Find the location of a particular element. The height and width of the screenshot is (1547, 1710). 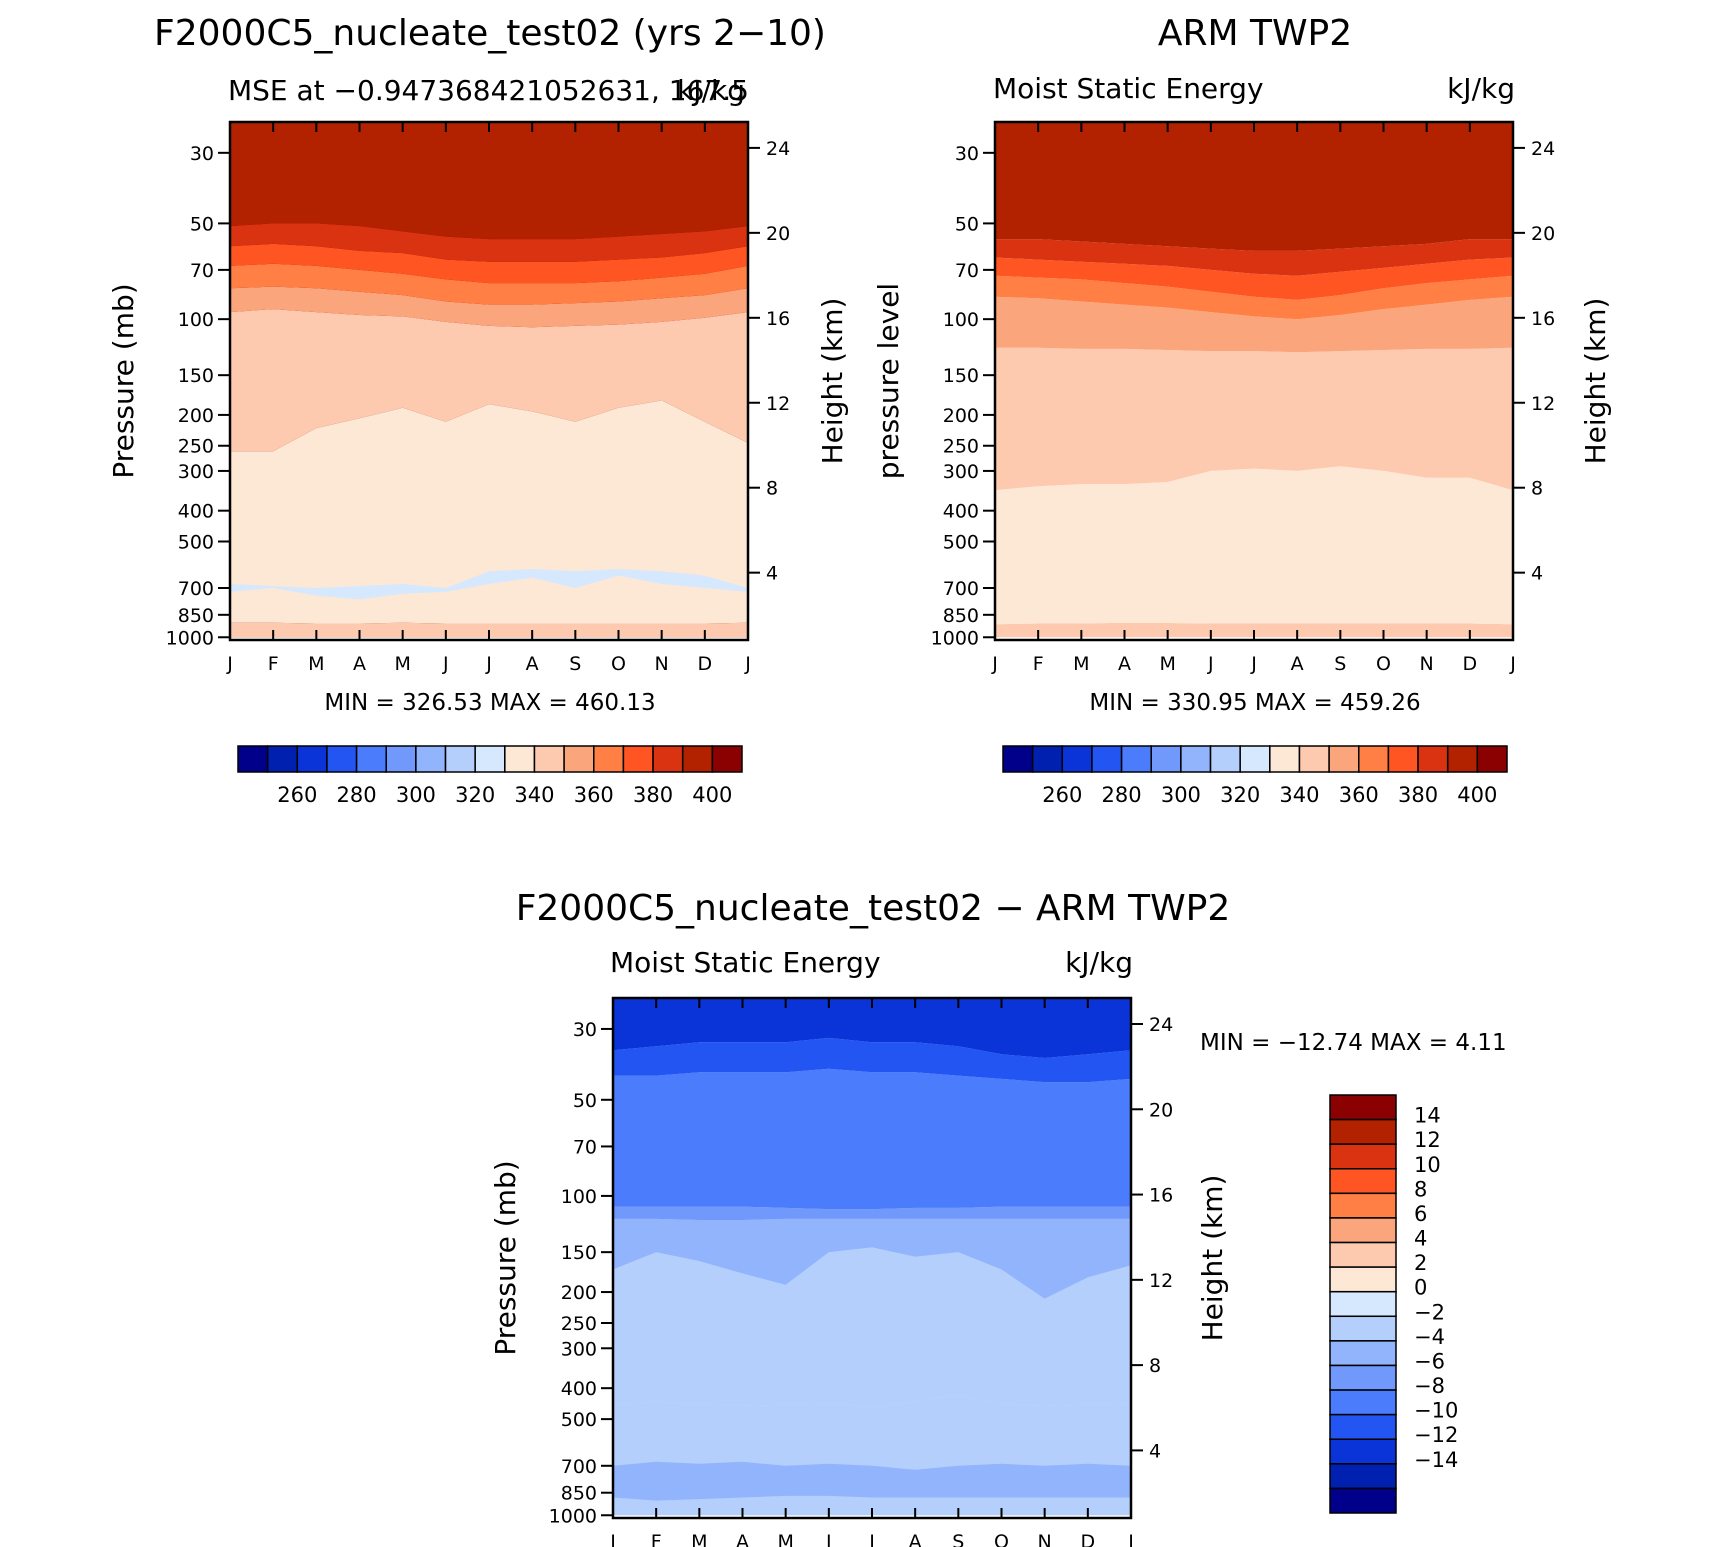

panel-diff-ylabel-right: Height (km) is located at coordinates (1212, 1258).